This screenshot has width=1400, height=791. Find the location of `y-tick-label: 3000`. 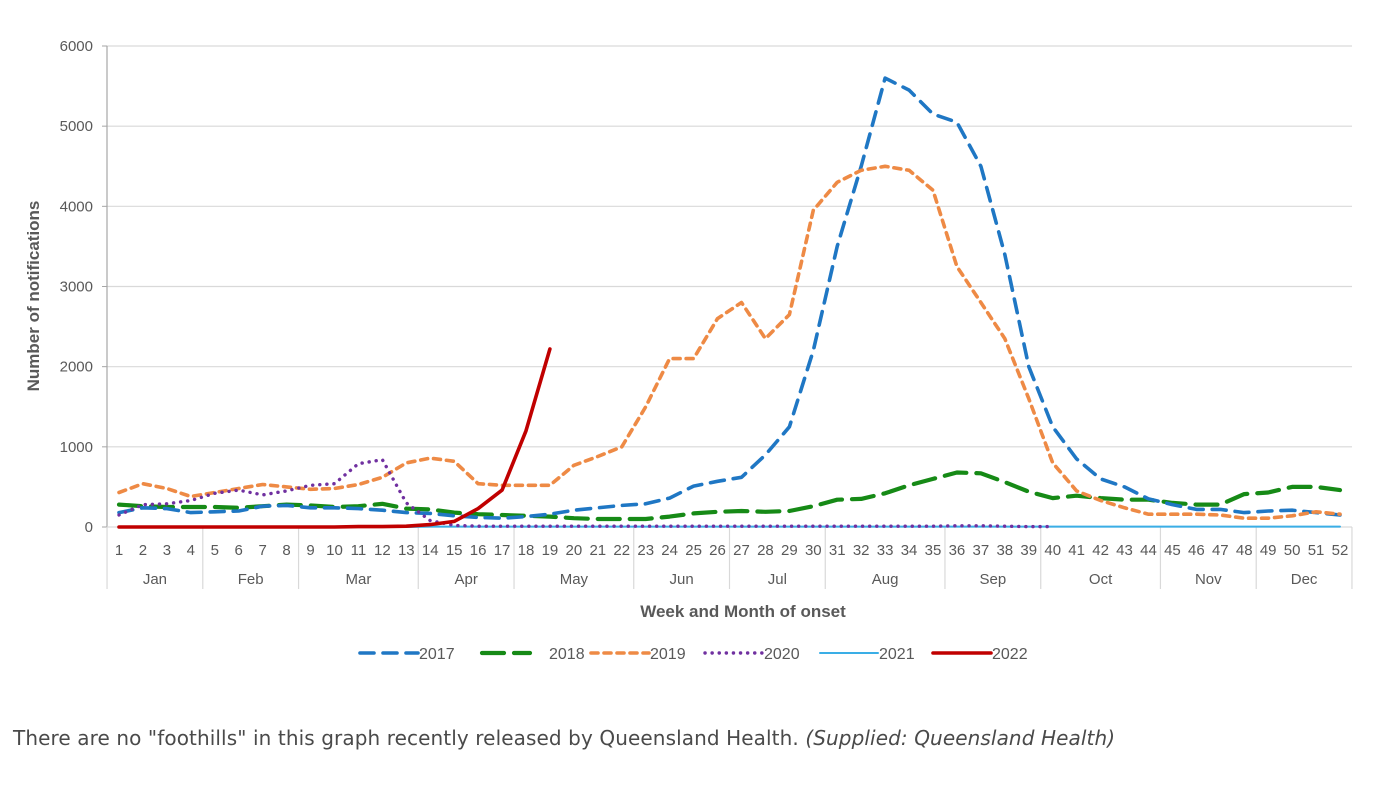

y-tick-label: 3000 is located at coordinates (76, 287).